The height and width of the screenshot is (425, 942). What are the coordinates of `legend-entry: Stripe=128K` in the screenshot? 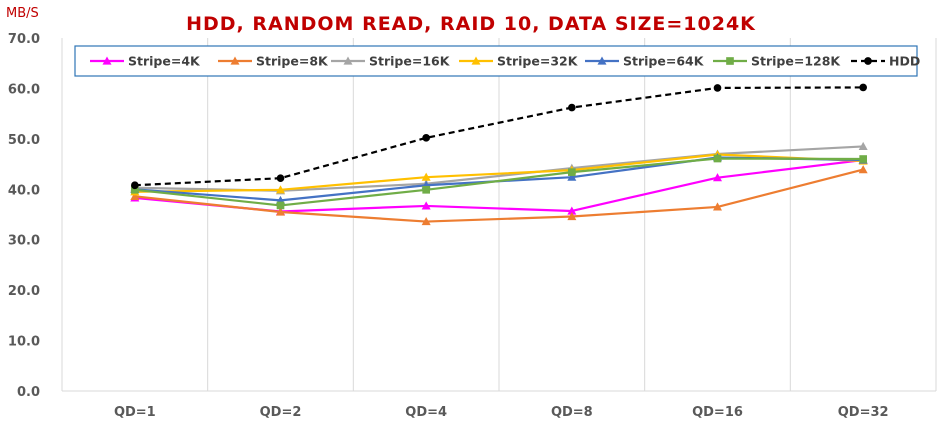 It's located at (777, 61).